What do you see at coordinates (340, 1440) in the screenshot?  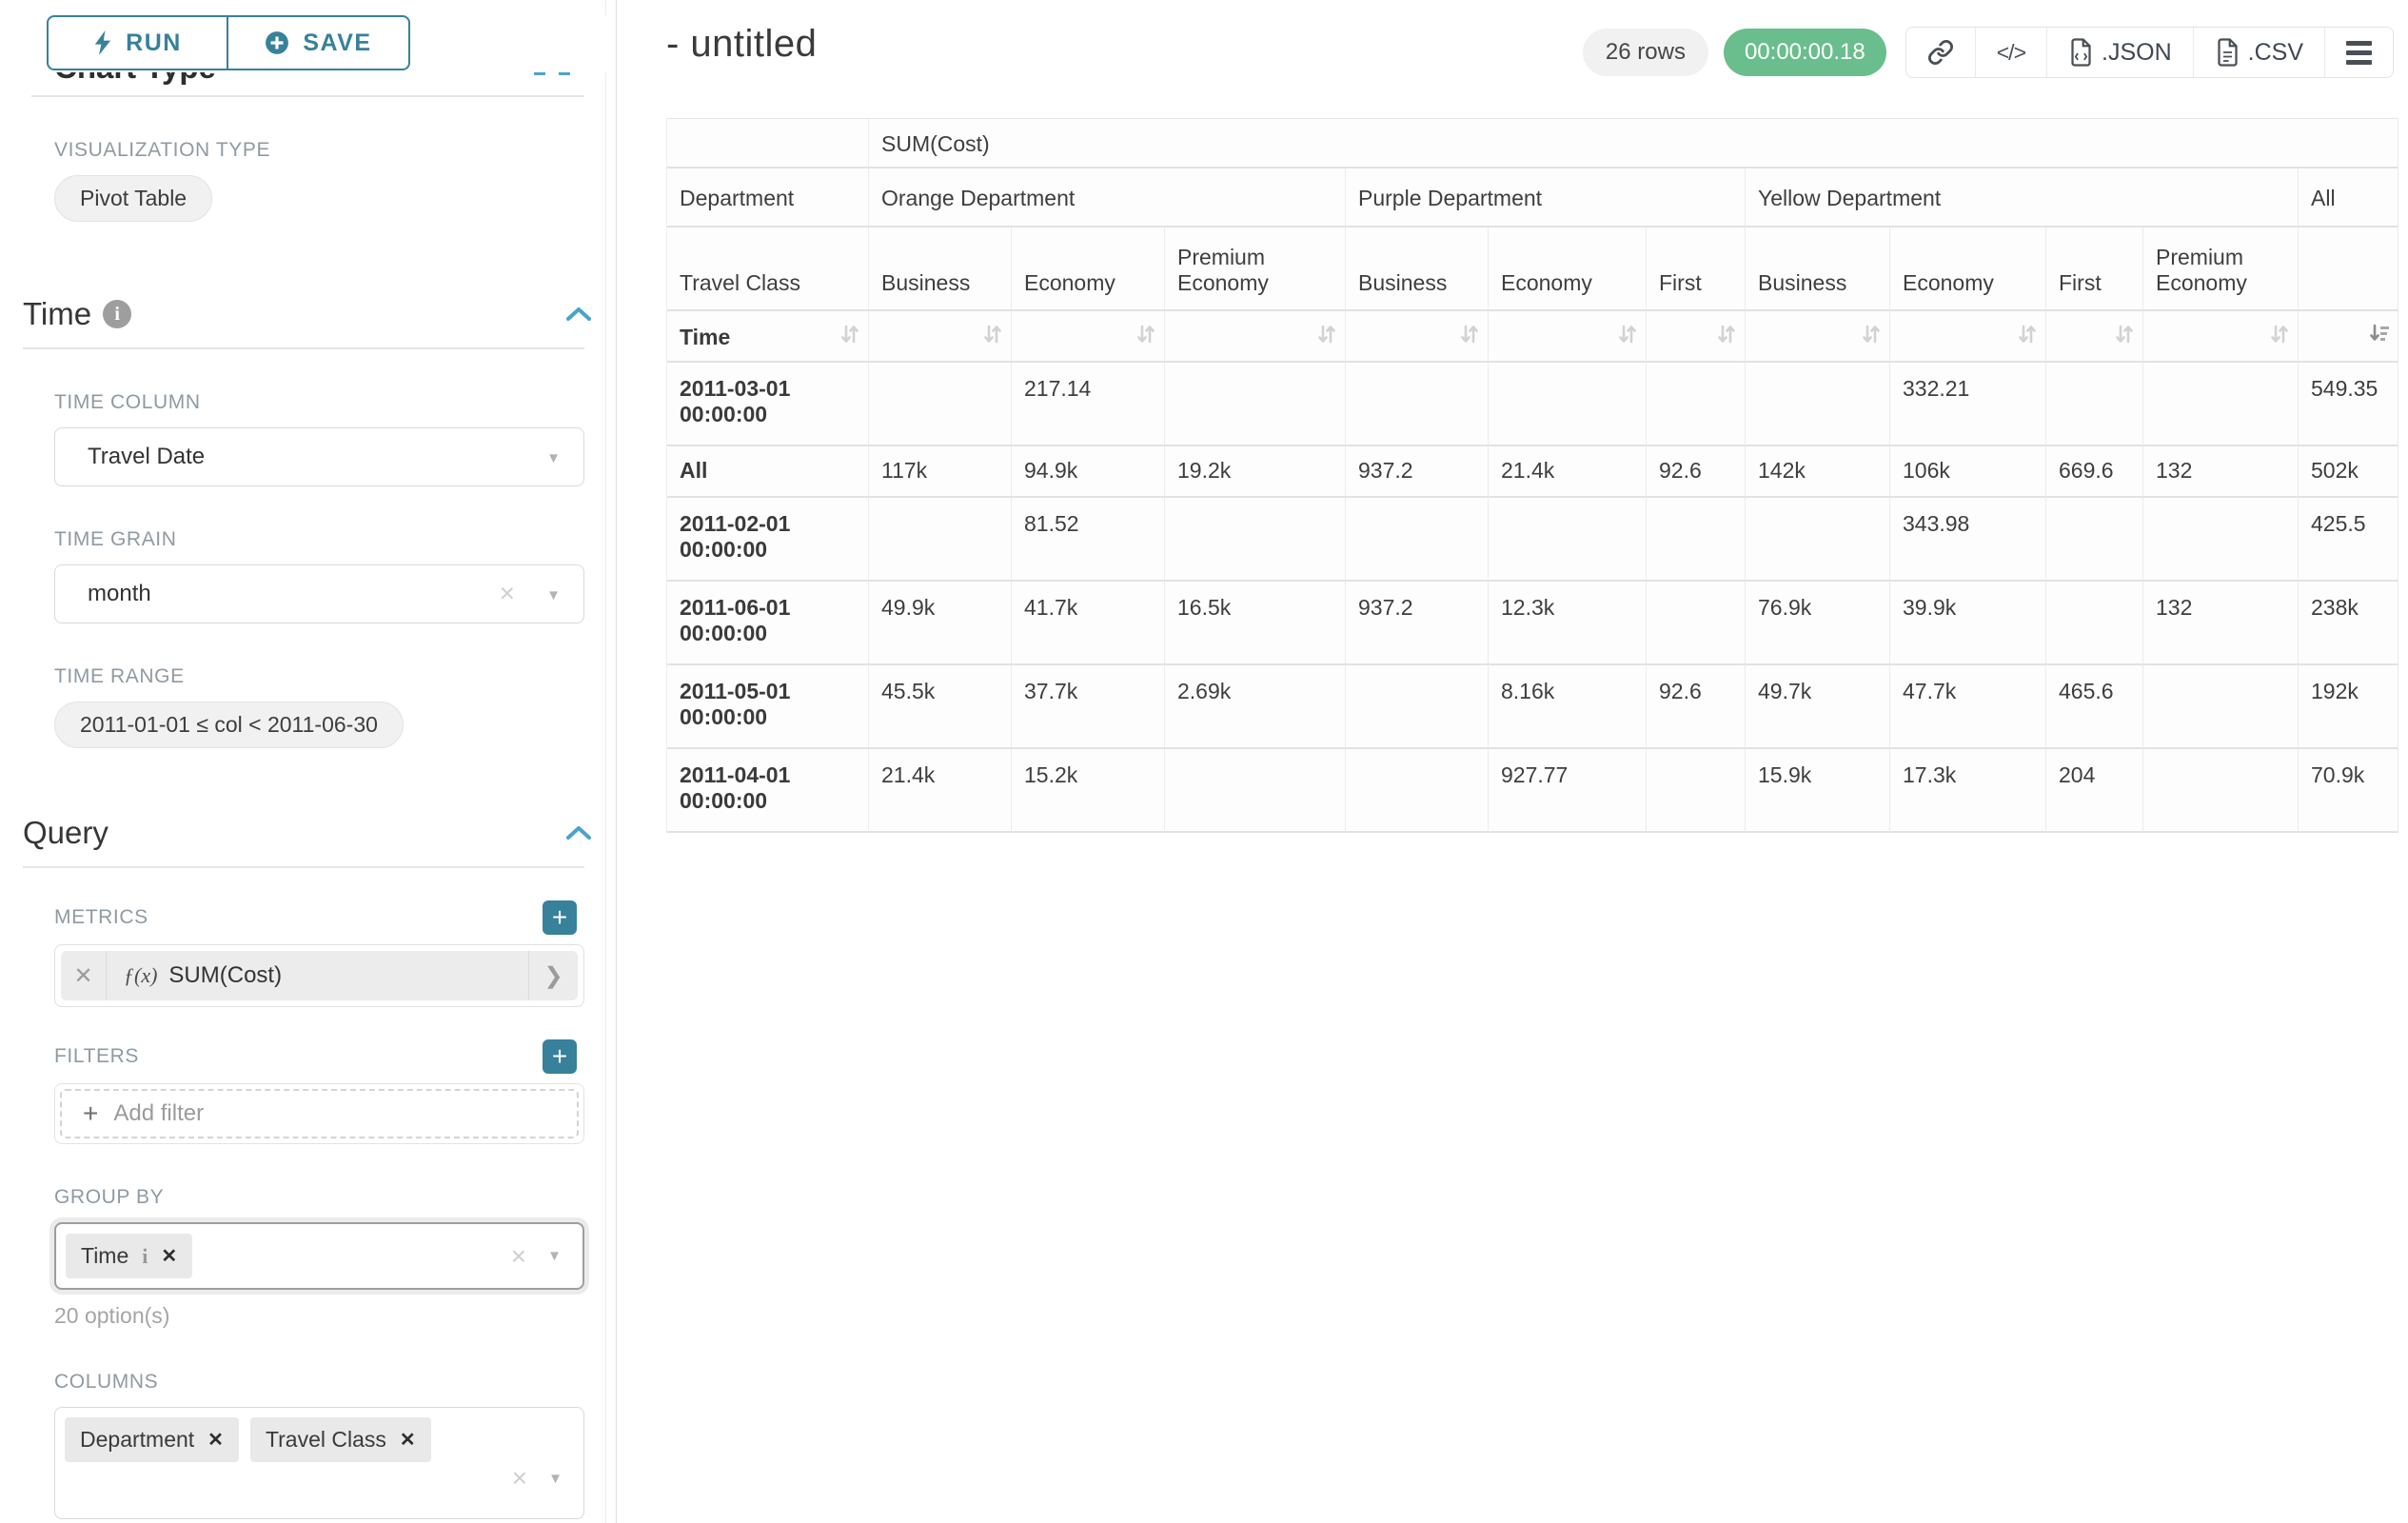 I see `columns-value-pill: Travel Class ✕` at bounding box center [340, 1440].